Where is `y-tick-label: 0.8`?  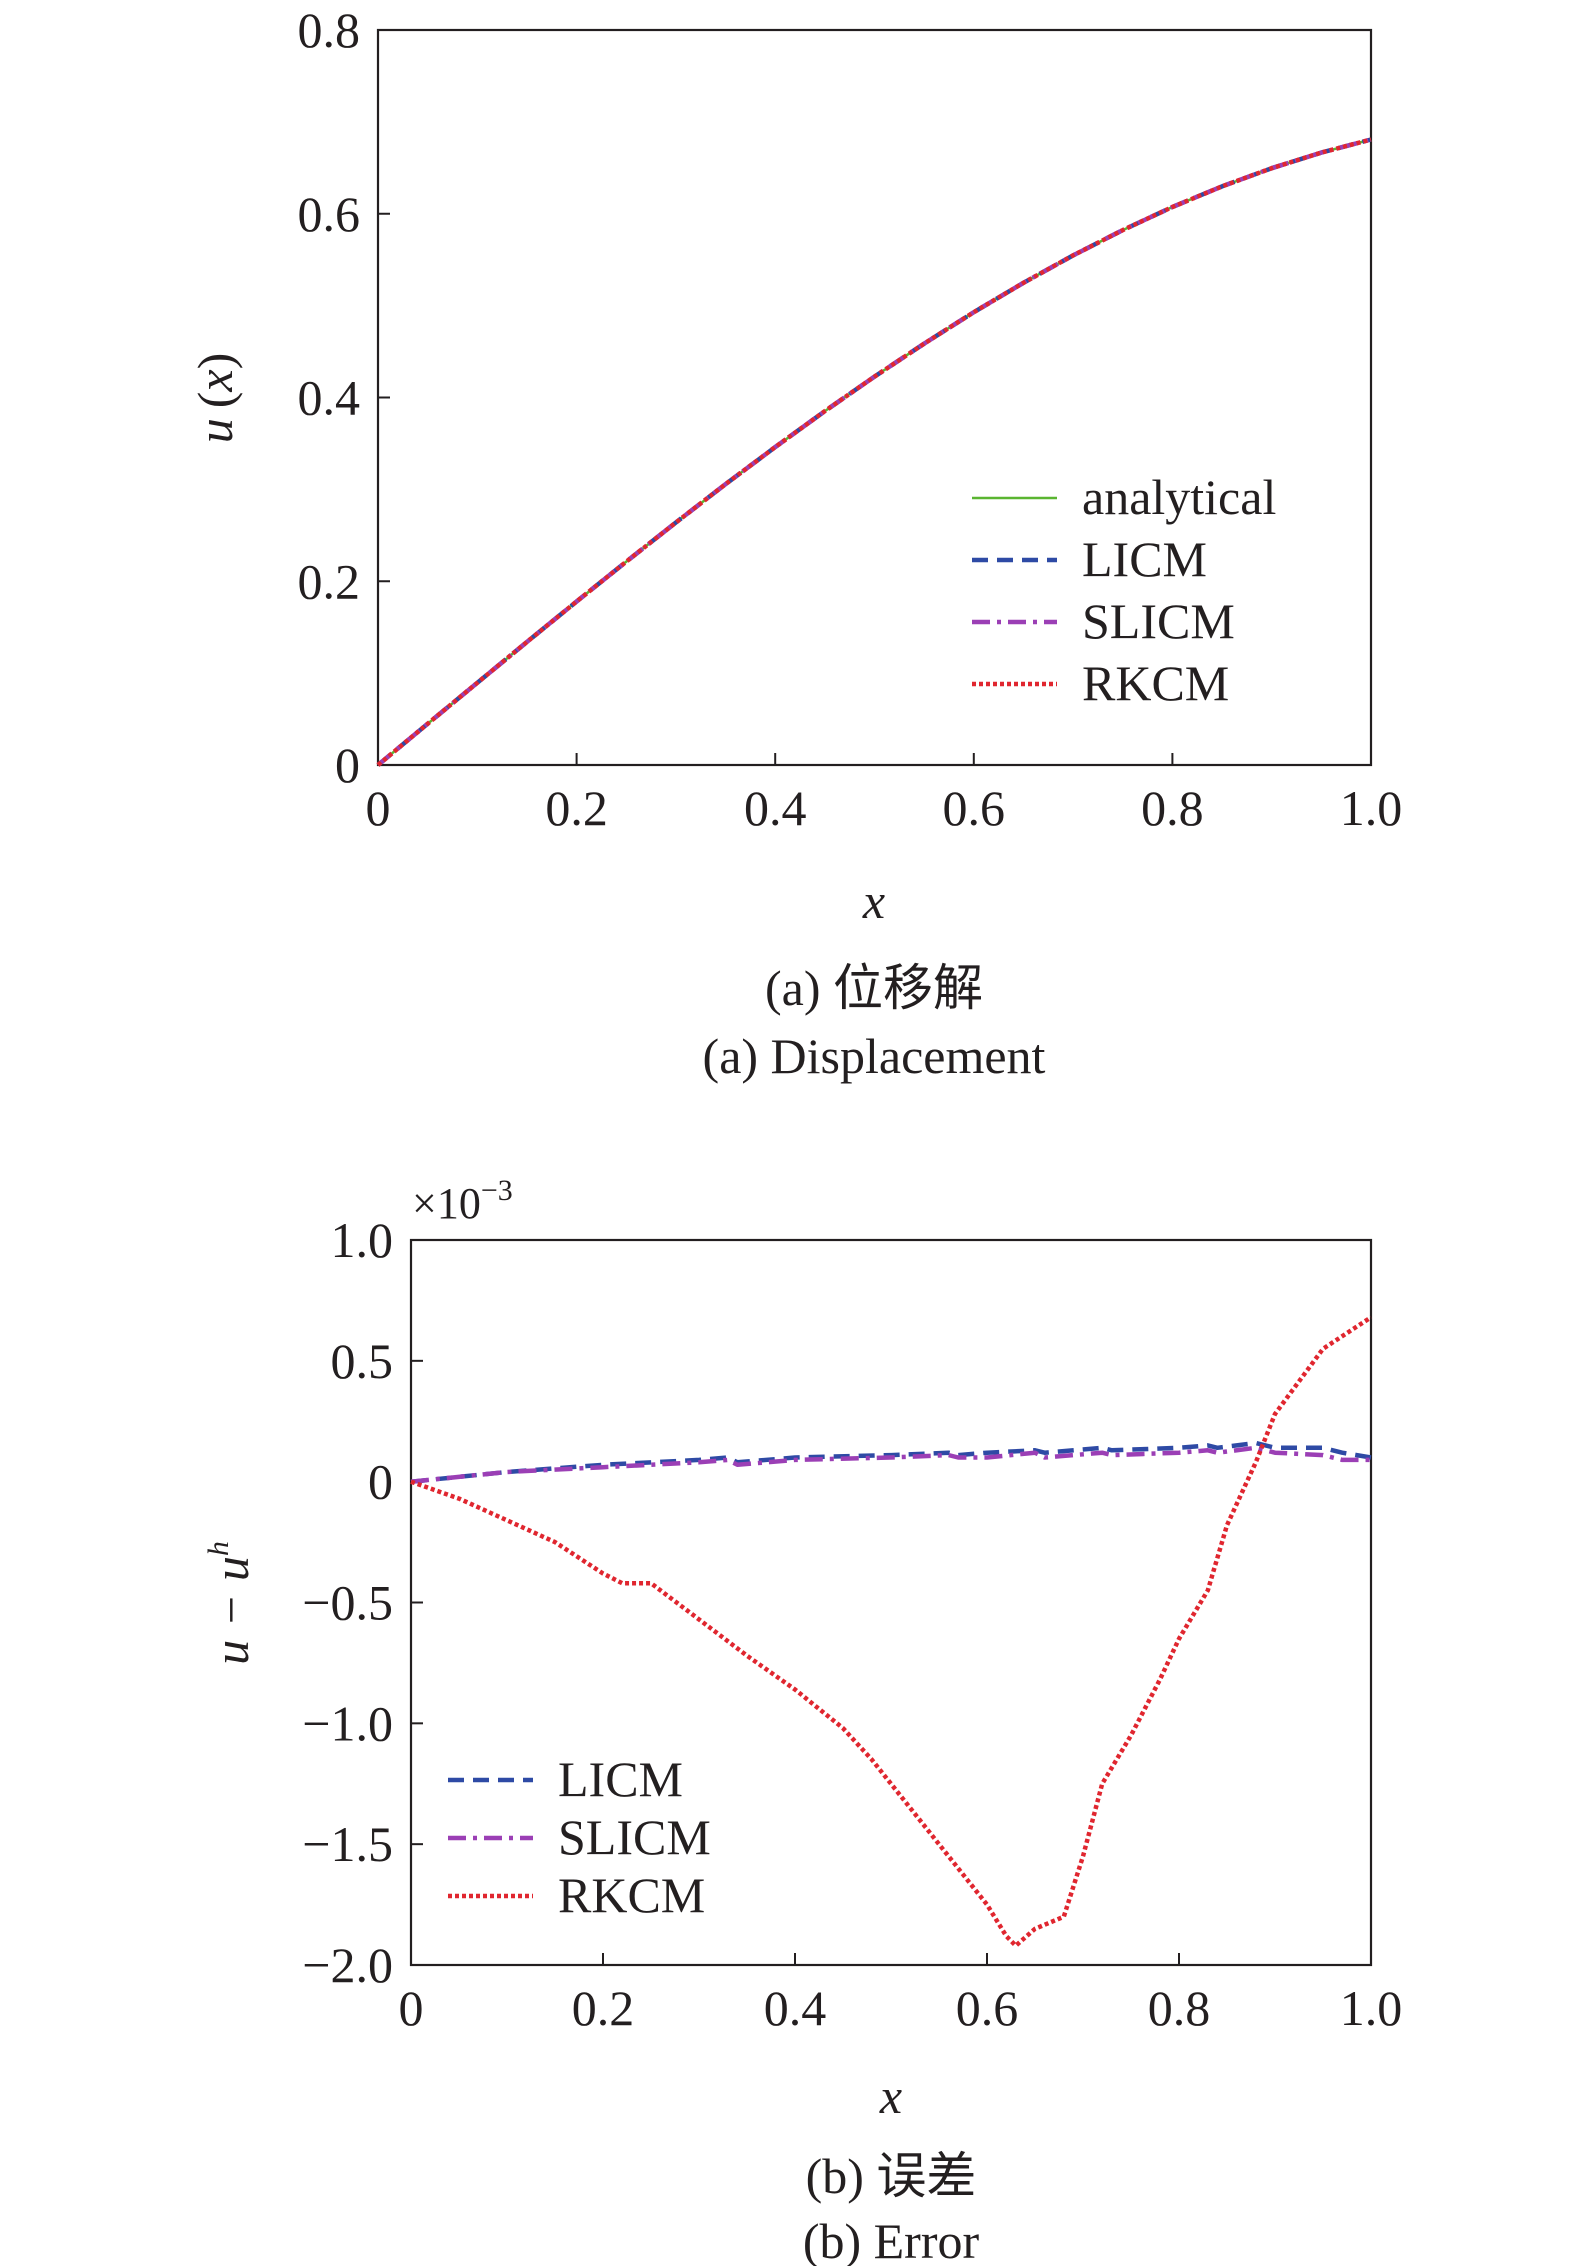
y-tick-label: 0.8 is located at coordinates (329, 30).